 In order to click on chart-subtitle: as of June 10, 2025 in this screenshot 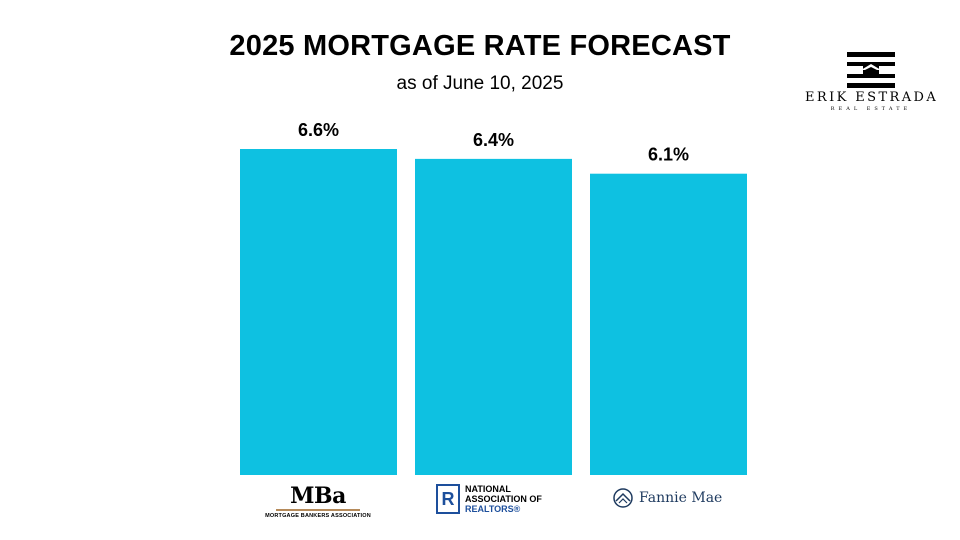, I will do `click(480, 83)`.